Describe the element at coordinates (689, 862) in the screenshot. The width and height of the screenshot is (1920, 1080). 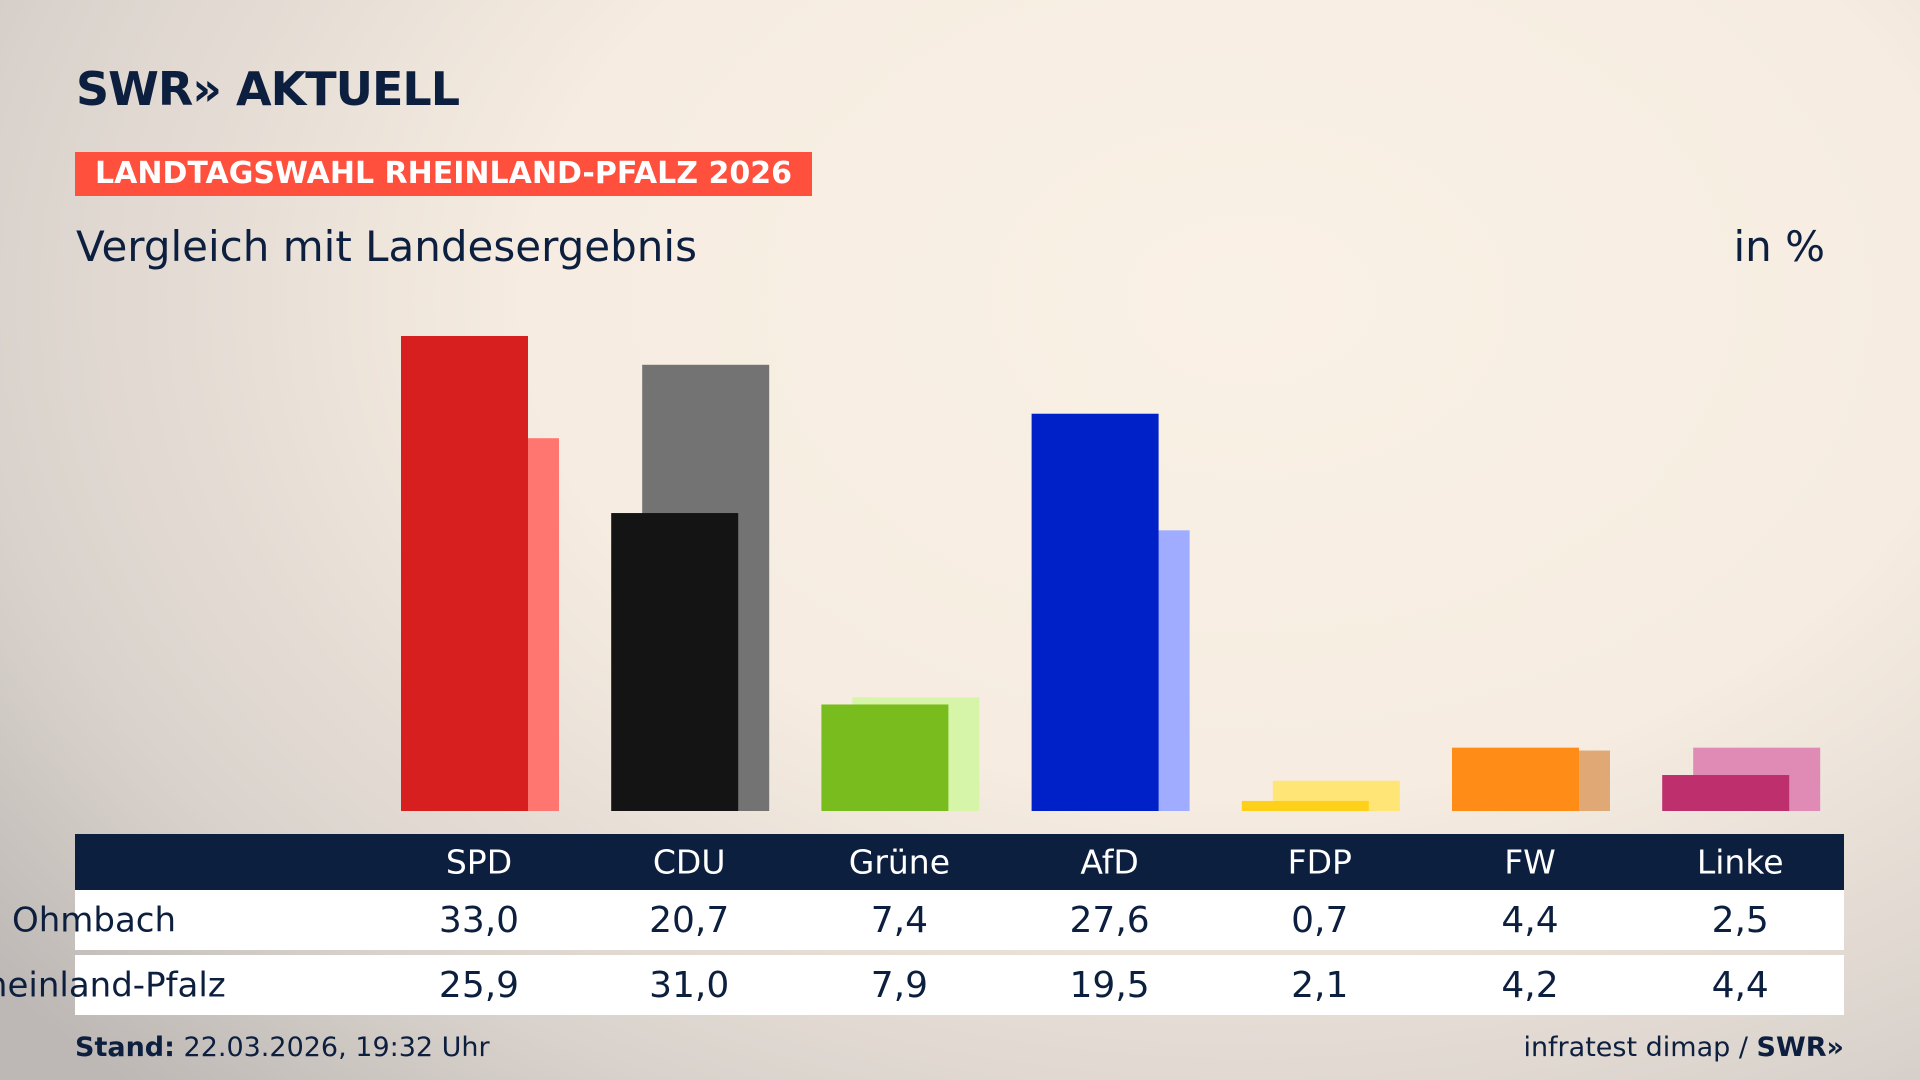
I see `column-header: CDU` at that location.